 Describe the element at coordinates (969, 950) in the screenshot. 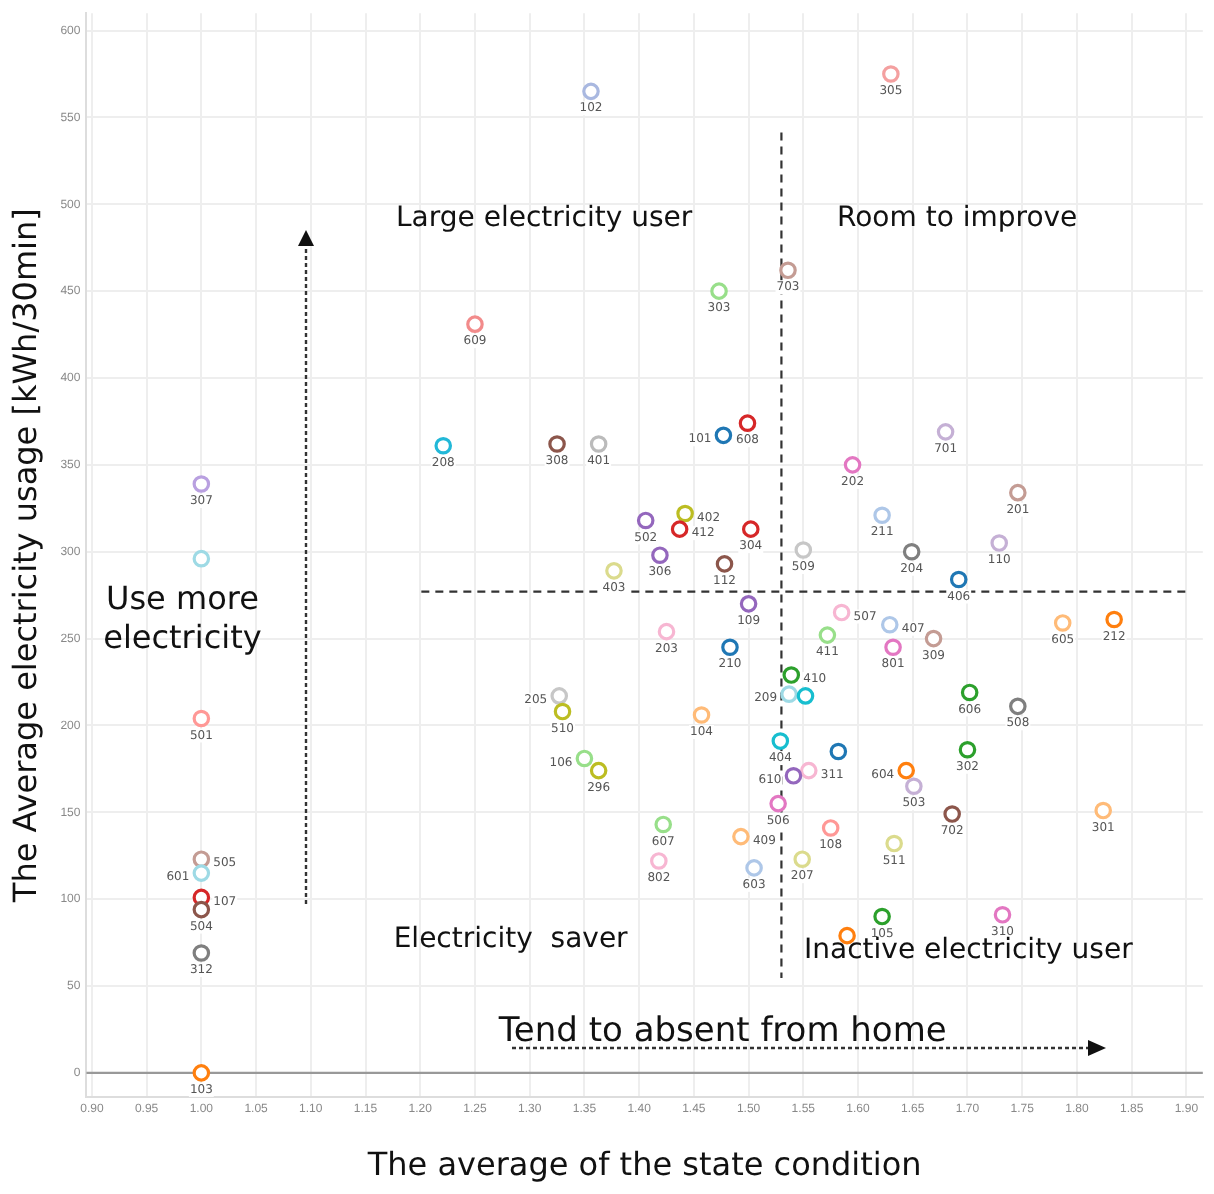

I see `annotation: Inactive electricity user` at that location.